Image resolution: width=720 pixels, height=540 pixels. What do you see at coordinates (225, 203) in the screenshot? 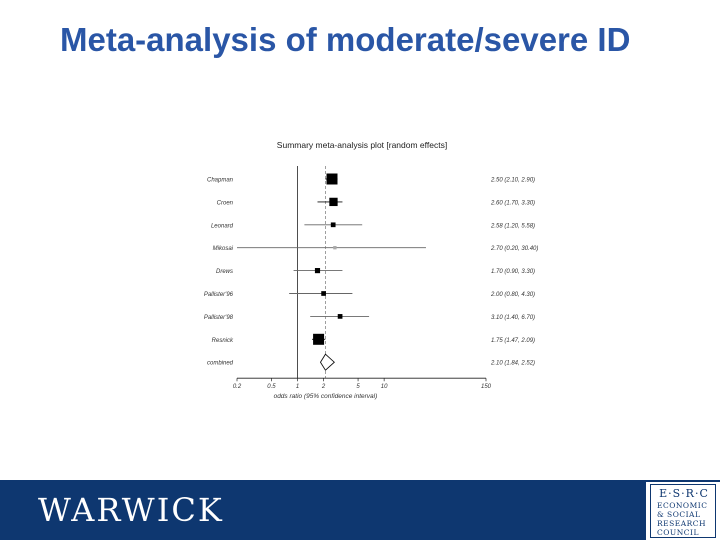
I see `study-label: Croen` at bounding box center [225, 203].